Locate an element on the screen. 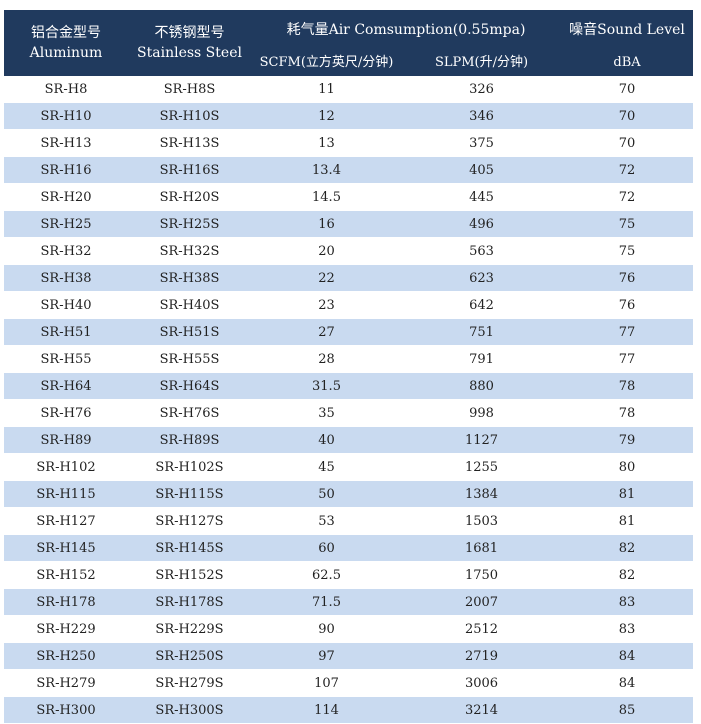 The width and height of the screenshot is (701, 724). slpm-cell: 375 is located at coordinates (482, 143).